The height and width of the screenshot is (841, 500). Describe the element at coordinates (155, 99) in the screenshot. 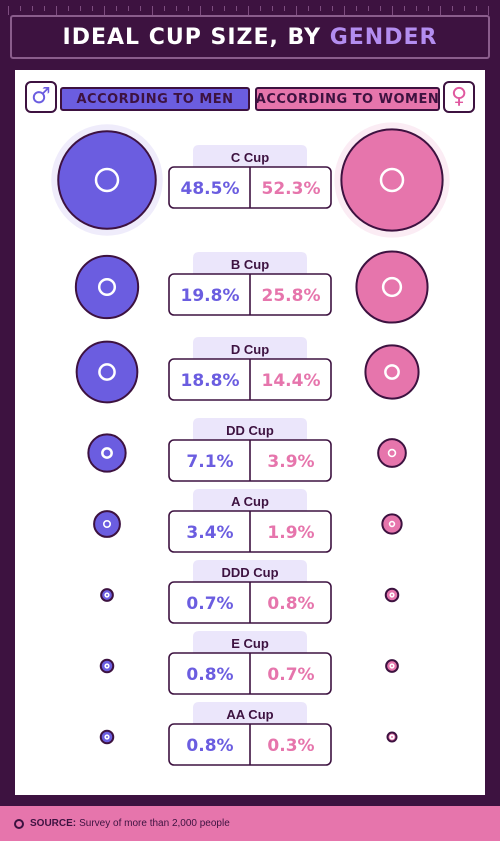

I see `legend-men: ACCORDING TO MEN` at that location.